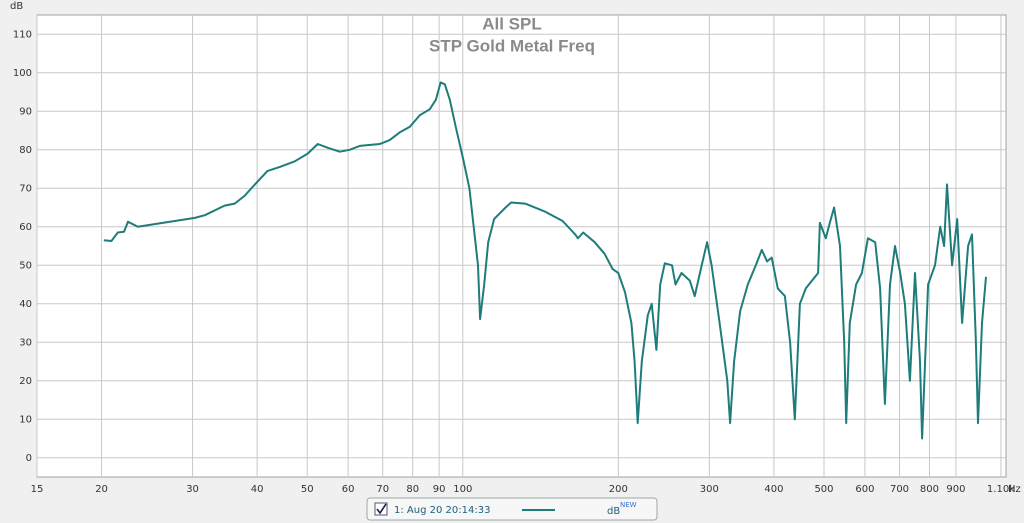  I want to click on x-tick-label: 1.10k, so click(1001, 489).